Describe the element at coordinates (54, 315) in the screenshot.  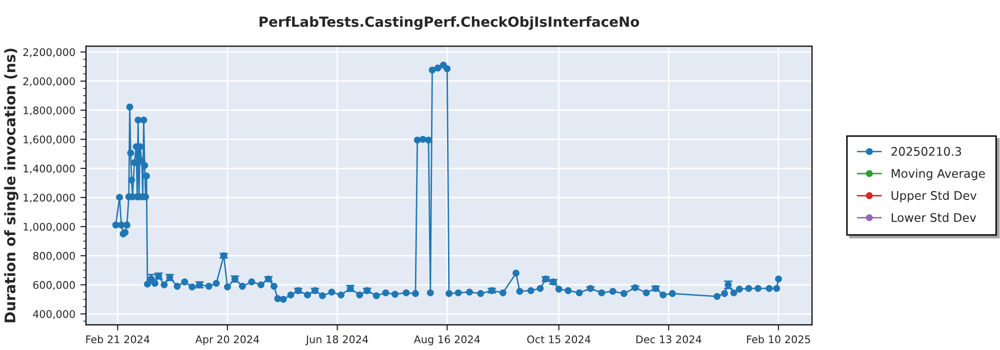
I see `y-tick-label: 400,000` at that location.